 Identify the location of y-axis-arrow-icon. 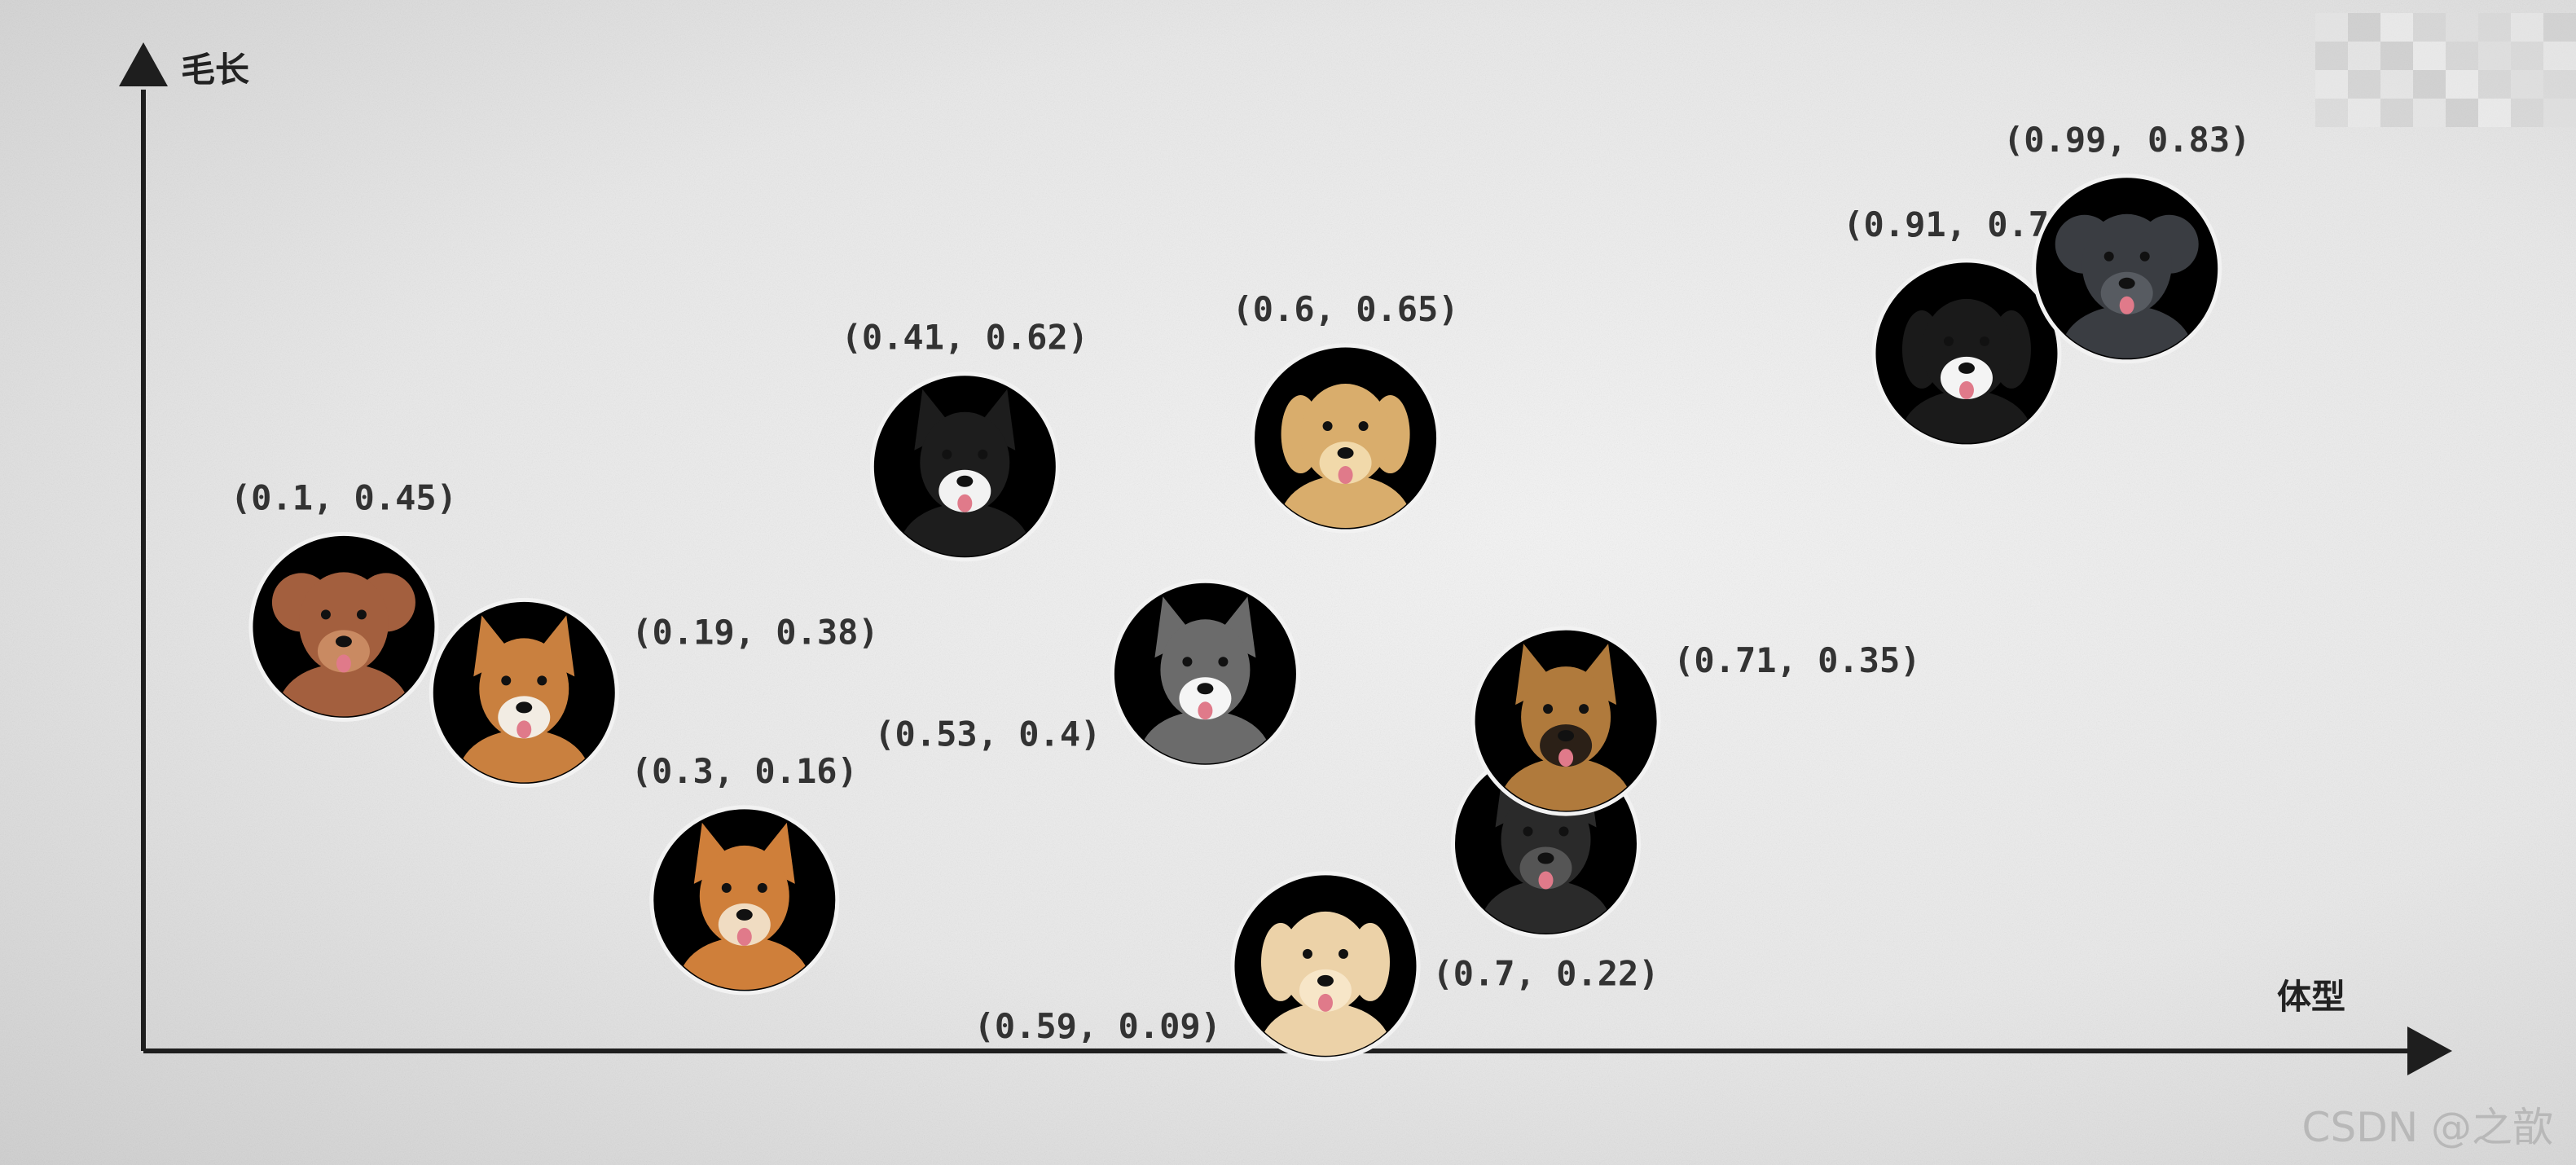
(143, 64).